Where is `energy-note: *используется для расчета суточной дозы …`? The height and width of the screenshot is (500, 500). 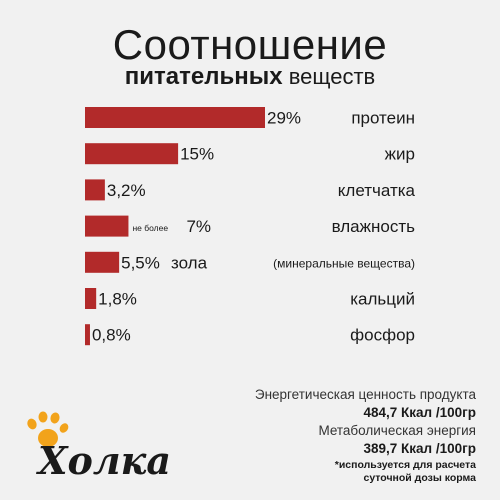 energy-note: *используется для расчета суточной дозы … is located at coordinates (326, 472).